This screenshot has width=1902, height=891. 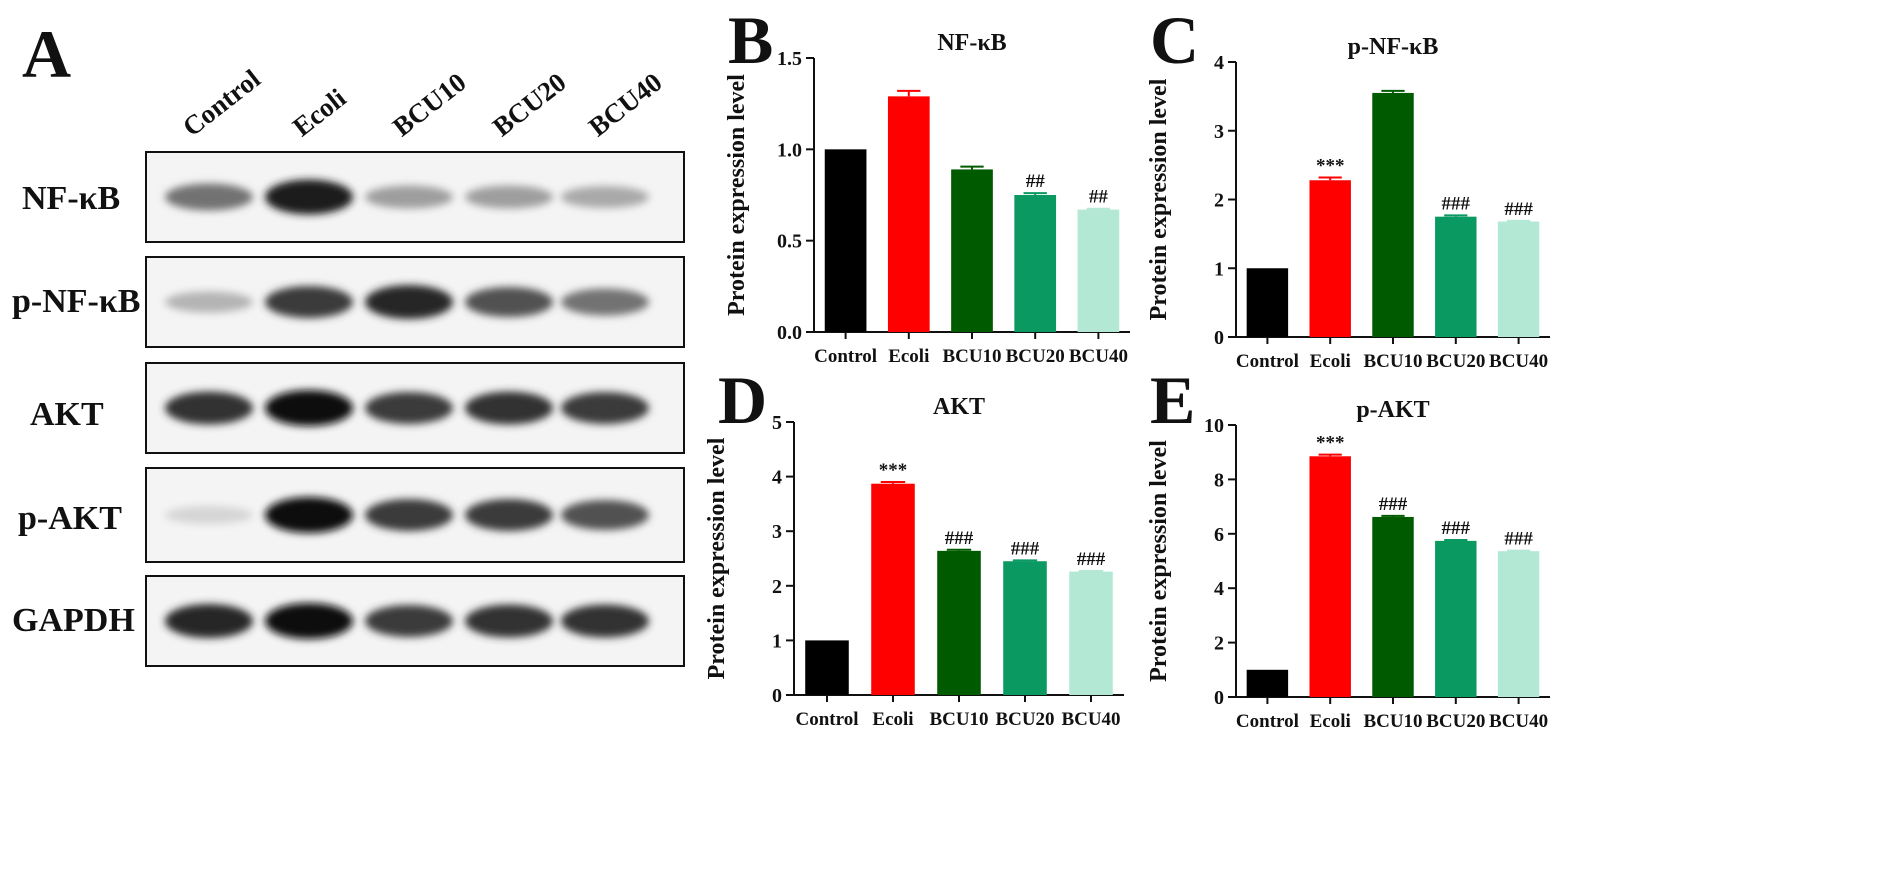 I want to click on y-tick-label: 8, so click(x=1219, y=480).